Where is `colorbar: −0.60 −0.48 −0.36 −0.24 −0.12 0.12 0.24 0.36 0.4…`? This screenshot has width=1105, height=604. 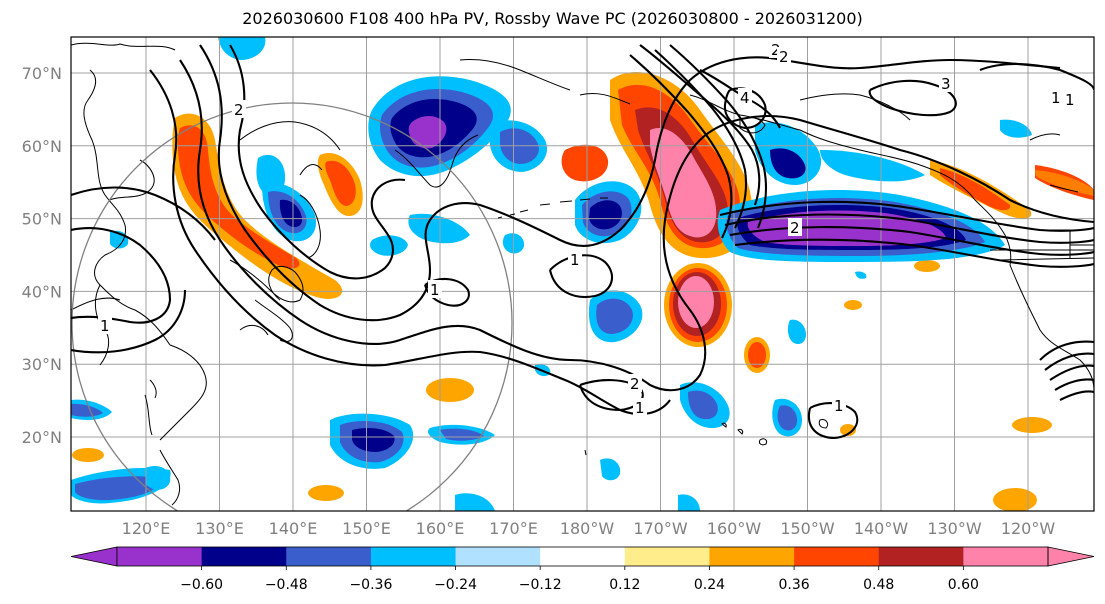 colorbar: −0.60 −0.48 −0.36 −0.24 −0.12 0.12 0.24 0.36 0.4… is located at coordinates (582, 569).